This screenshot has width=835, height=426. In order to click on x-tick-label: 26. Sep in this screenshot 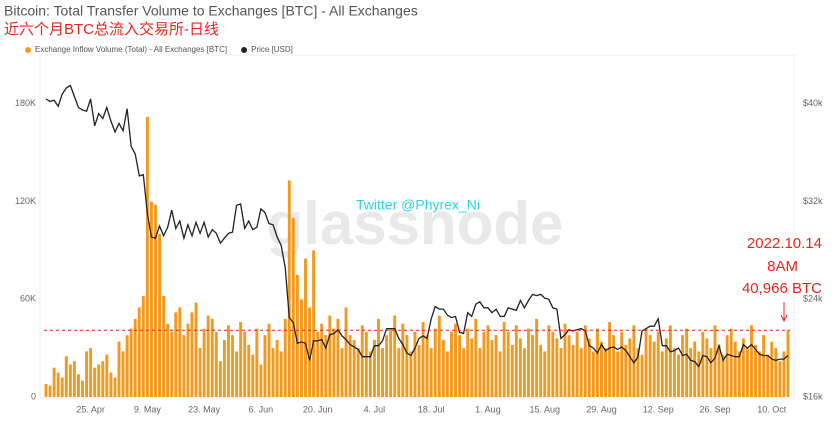, I will do `click(714, 409)`.